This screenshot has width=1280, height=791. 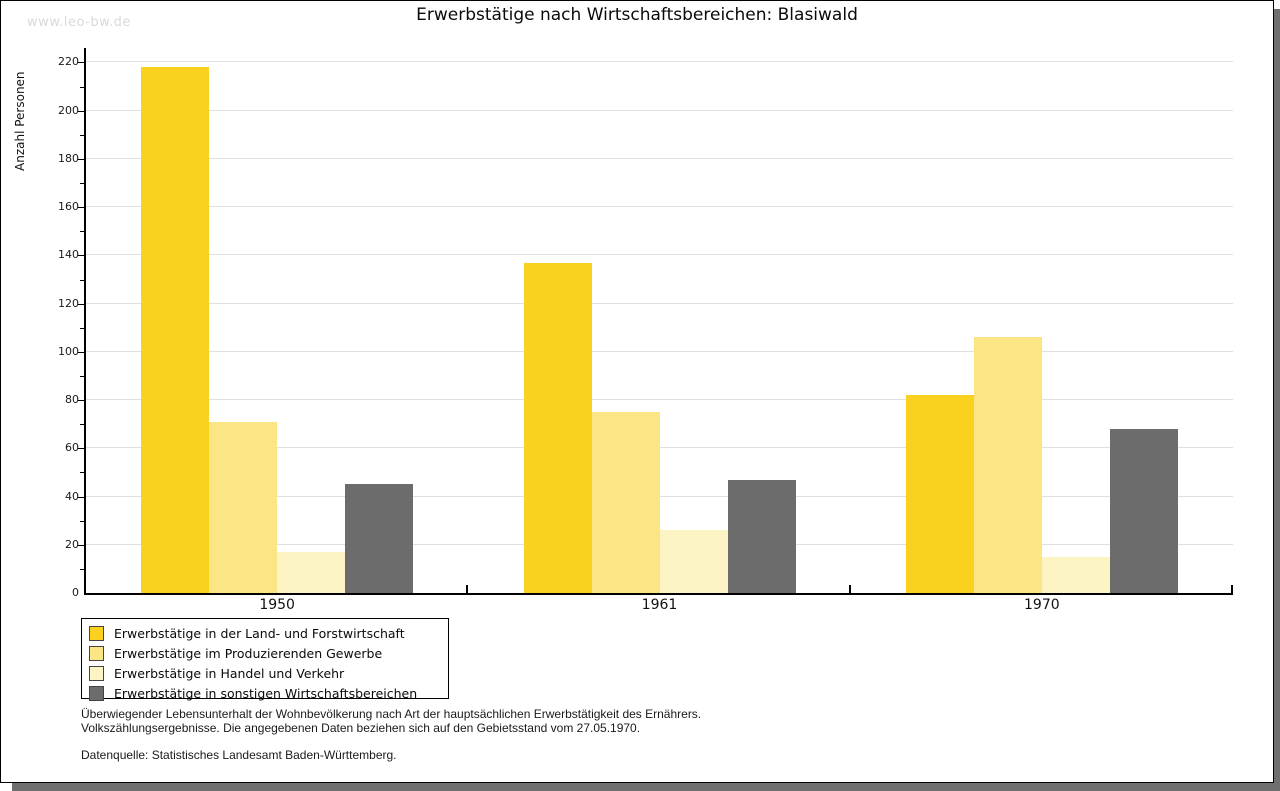 What do you see at coordinates (1075, 574) in the screenshot?
I see `bar-1970-series3` at bounding box center [1075, 574].